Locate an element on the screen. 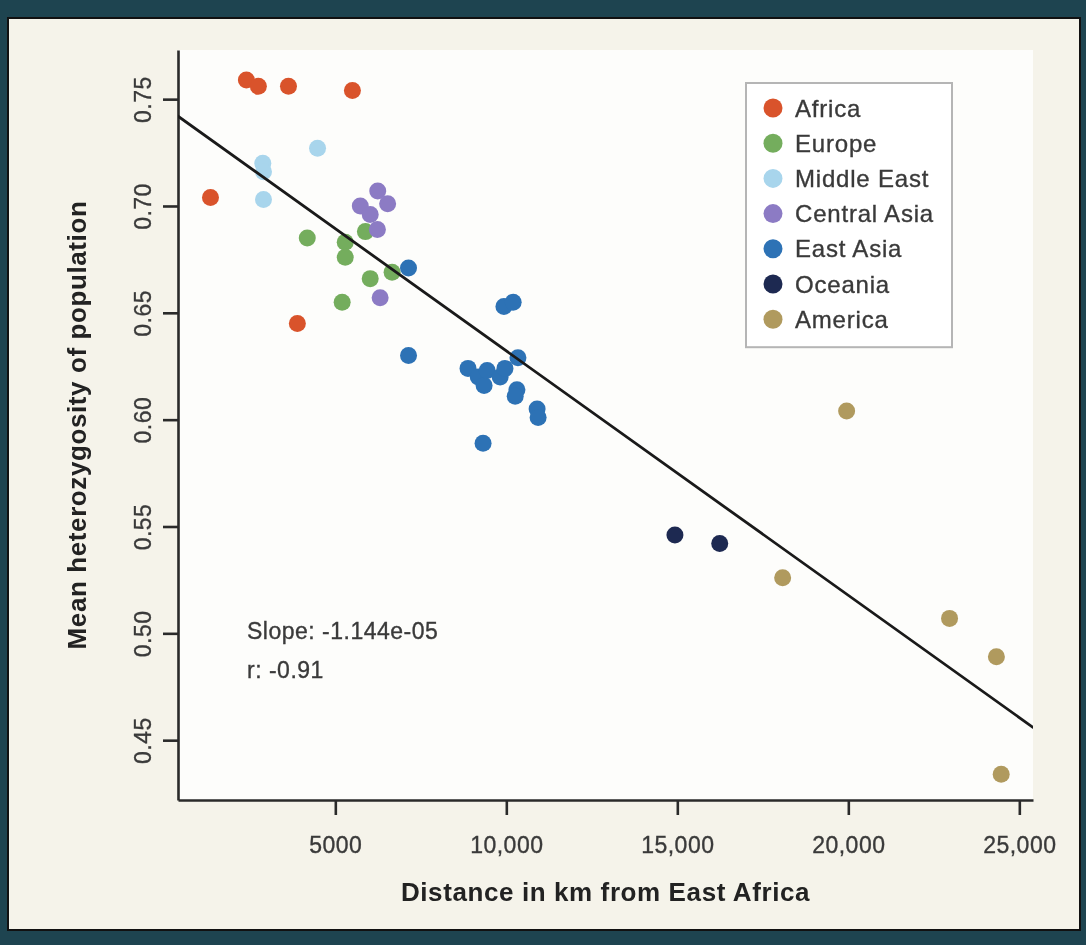  annotation: r: -0.91 is located at coordinates (285, 670).